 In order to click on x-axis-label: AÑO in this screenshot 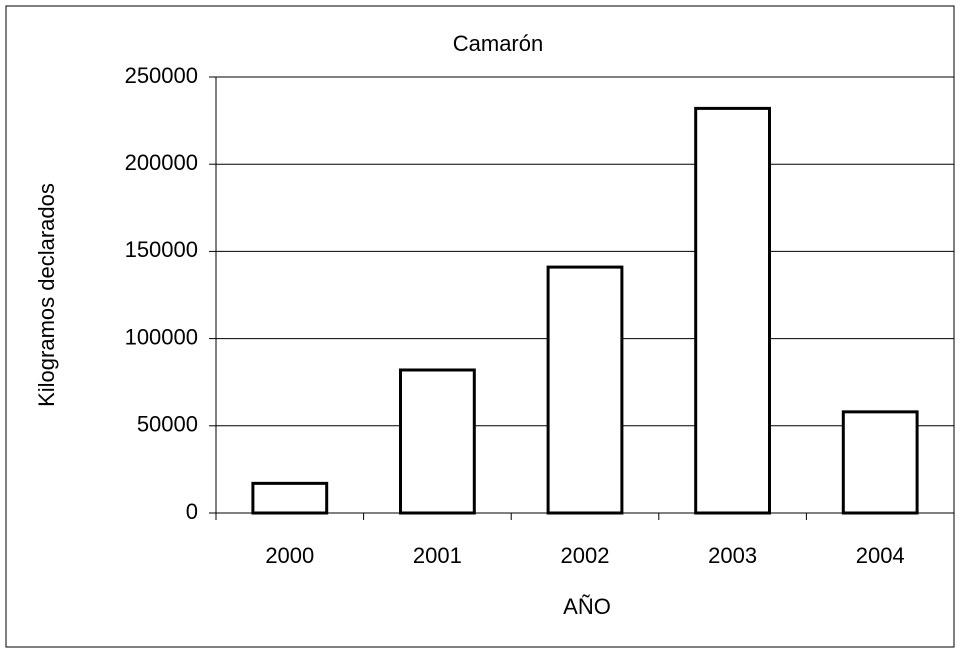, I will do `click(587, 606)`.